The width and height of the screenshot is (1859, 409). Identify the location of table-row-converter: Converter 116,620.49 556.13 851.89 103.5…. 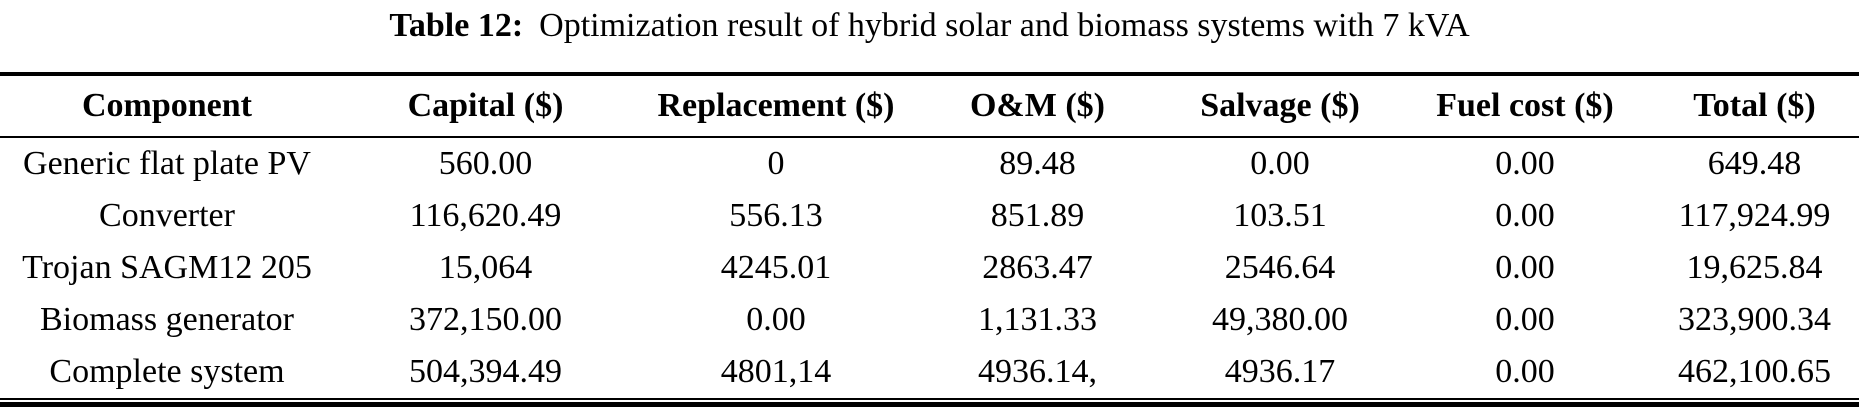
(929, 216).